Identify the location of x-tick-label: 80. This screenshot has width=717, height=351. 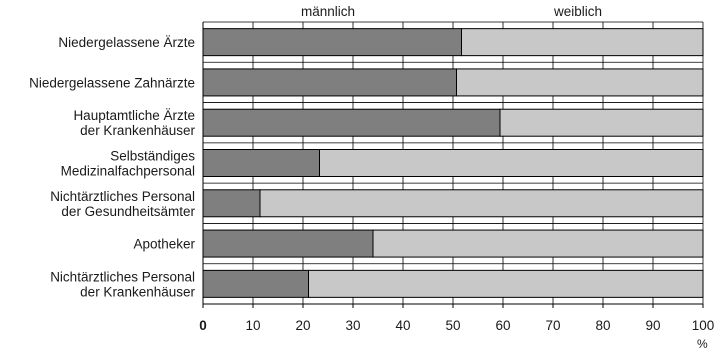
(602, 325).